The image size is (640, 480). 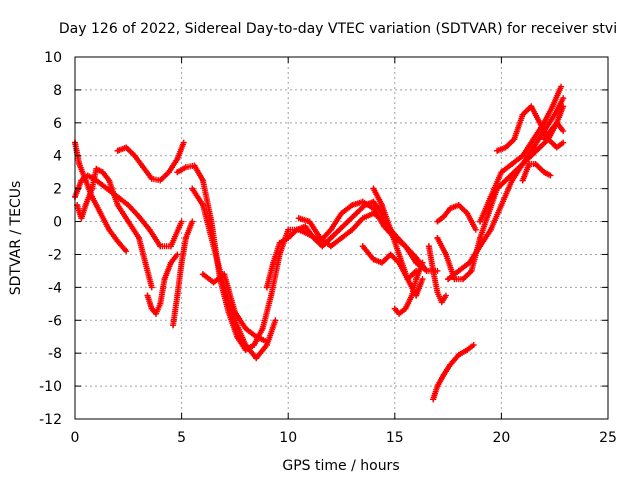 I want to click on series-track-j, so click(x=328, y=244).